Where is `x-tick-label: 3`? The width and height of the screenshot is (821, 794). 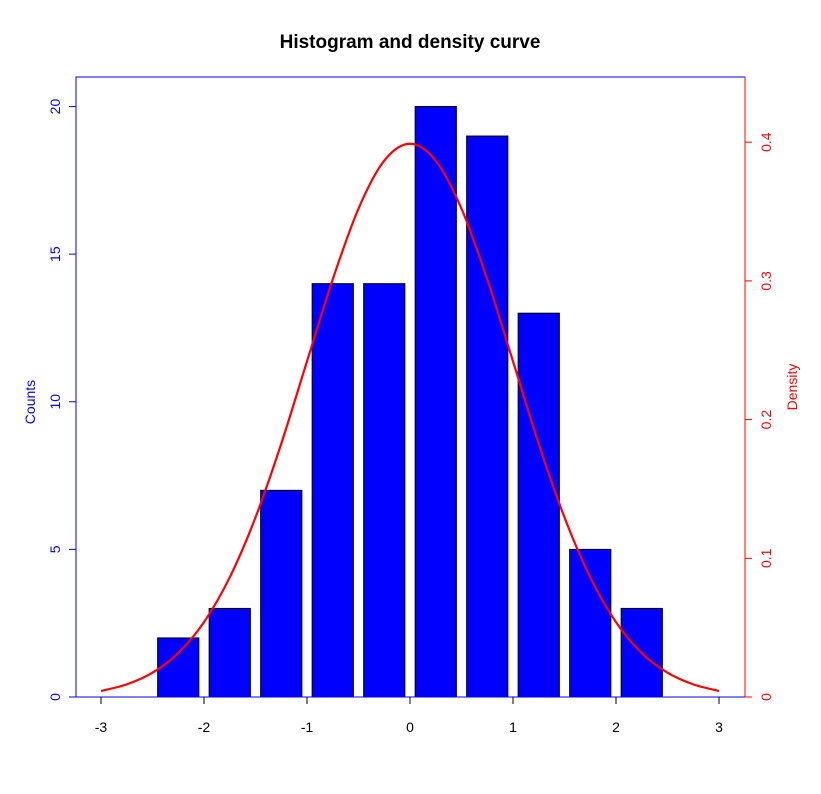 x-tick-label: 3 is located at coordinates (719, 727).